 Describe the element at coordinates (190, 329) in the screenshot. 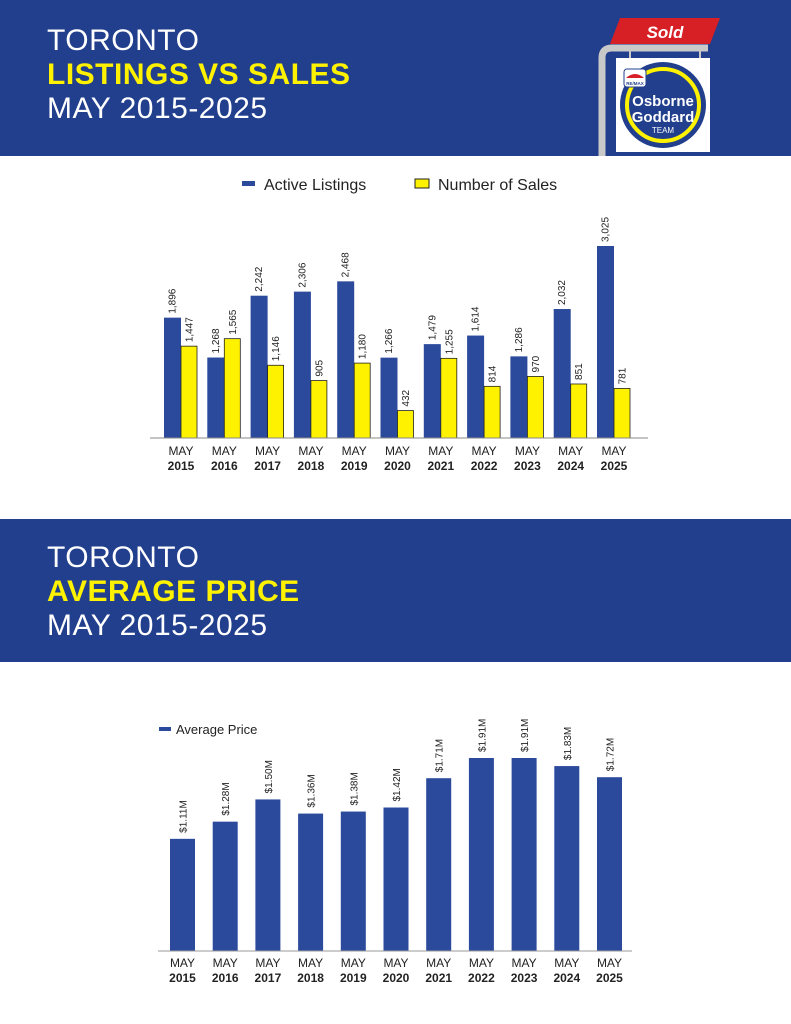

I see `sales-label-2015: 1,447` at that location.